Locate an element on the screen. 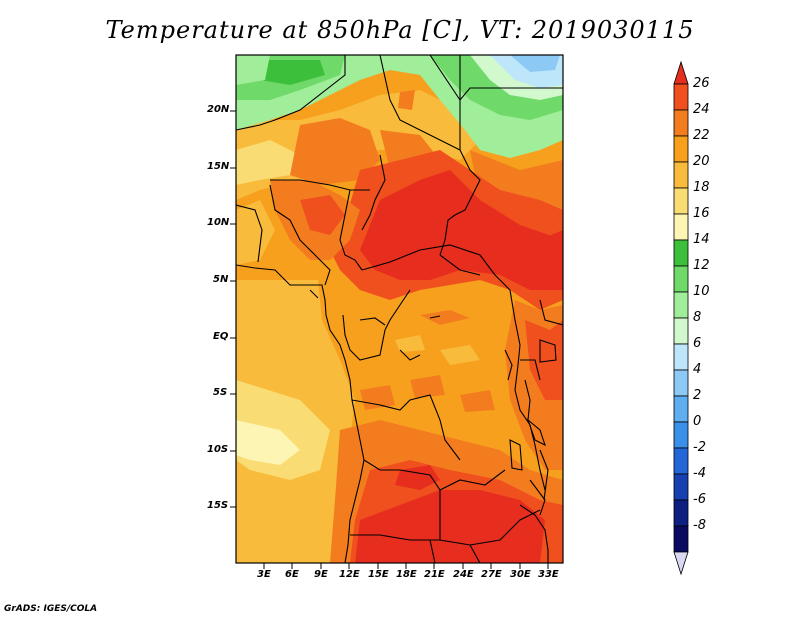  lat-label-10n: 10N is located at coordinates (218, 222).